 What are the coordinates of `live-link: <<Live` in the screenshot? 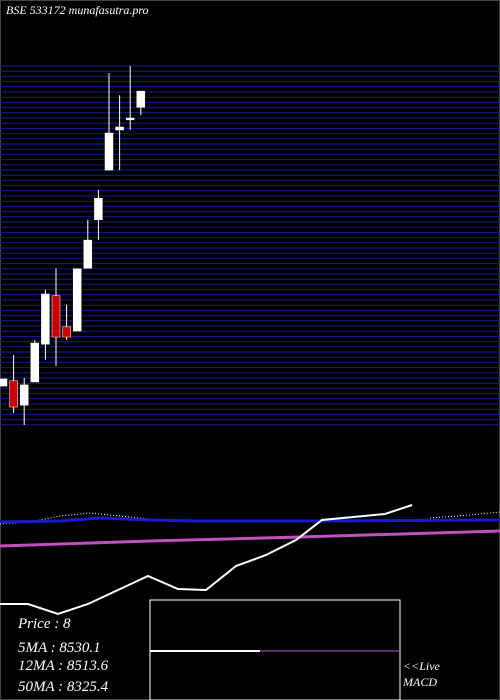 It's located at (422, 666).